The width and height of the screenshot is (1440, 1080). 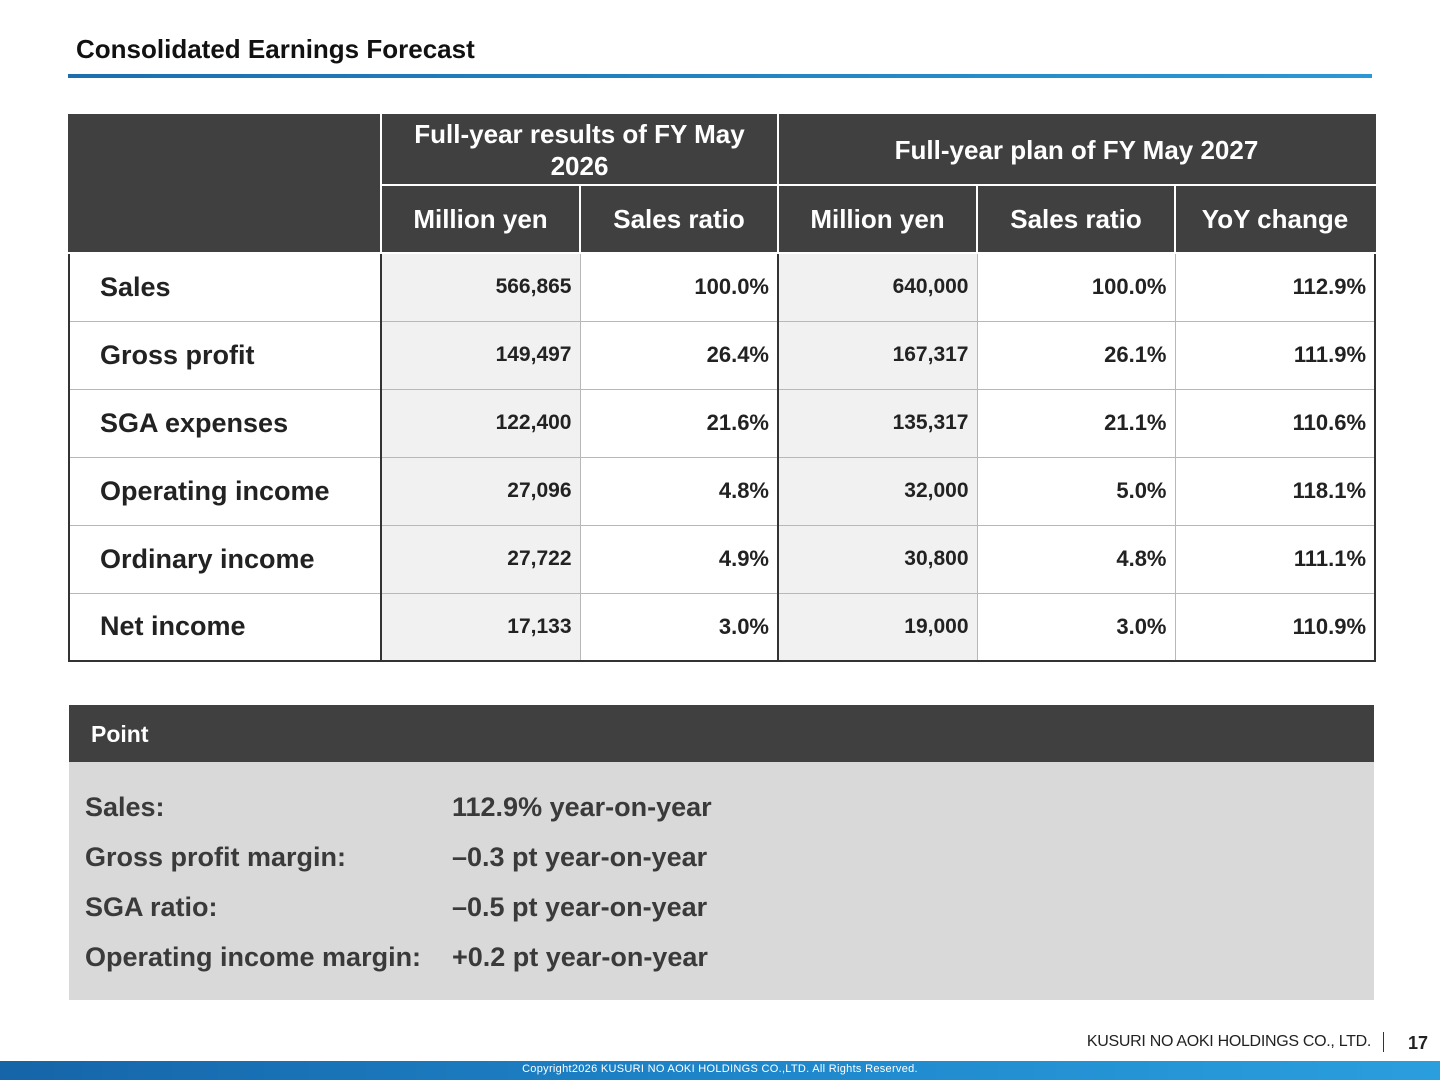 What do you see at coordinates (679, 219) in the screenshot?
I see `results-sales-ratio-header: Sales ratio` at bounding box center [679, 219].